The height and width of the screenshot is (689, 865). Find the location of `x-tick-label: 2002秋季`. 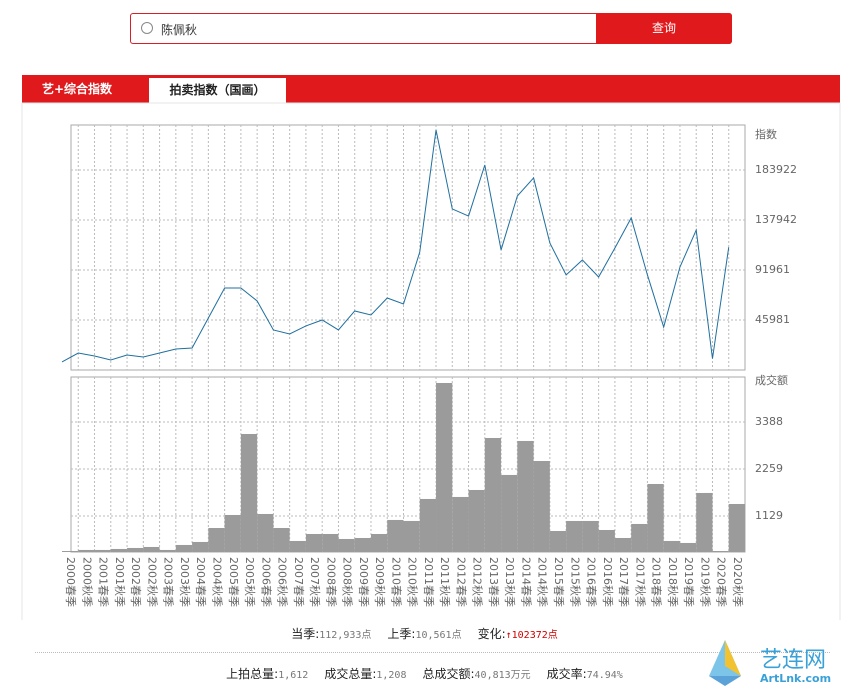

x-tick-label: 2002秋季 is located at coordinates (152, 582).